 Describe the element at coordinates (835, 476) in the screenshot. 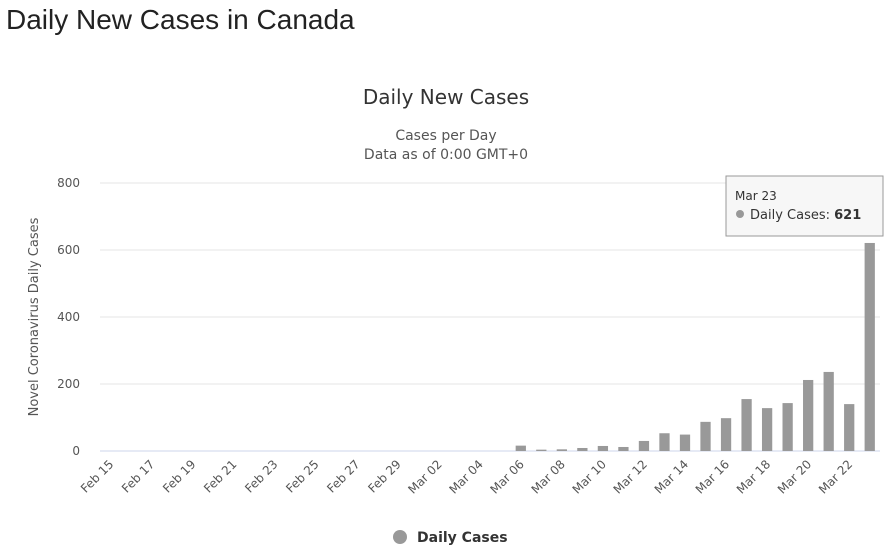

I see `x-tick-label: Mar 22` at that location.